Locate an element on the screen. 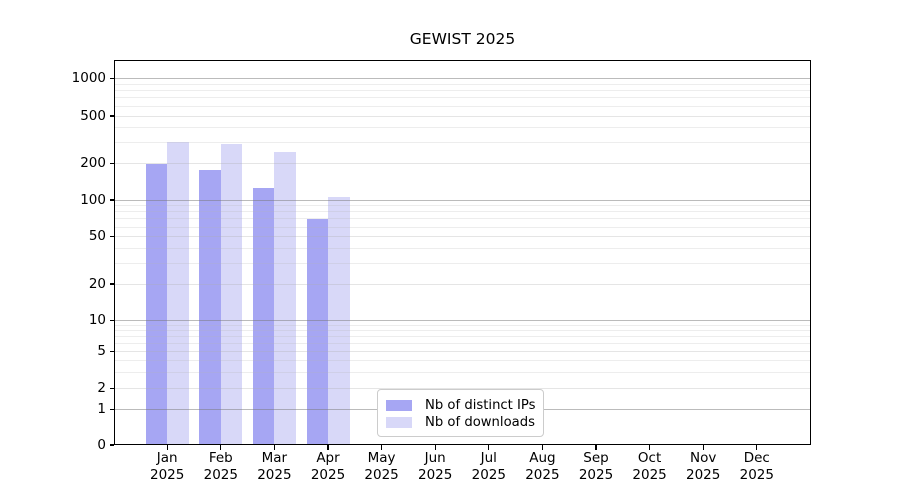 The width and height of the screenshot is (900, 500). legend-swatch-downloads is located at coordinates (399, 422).